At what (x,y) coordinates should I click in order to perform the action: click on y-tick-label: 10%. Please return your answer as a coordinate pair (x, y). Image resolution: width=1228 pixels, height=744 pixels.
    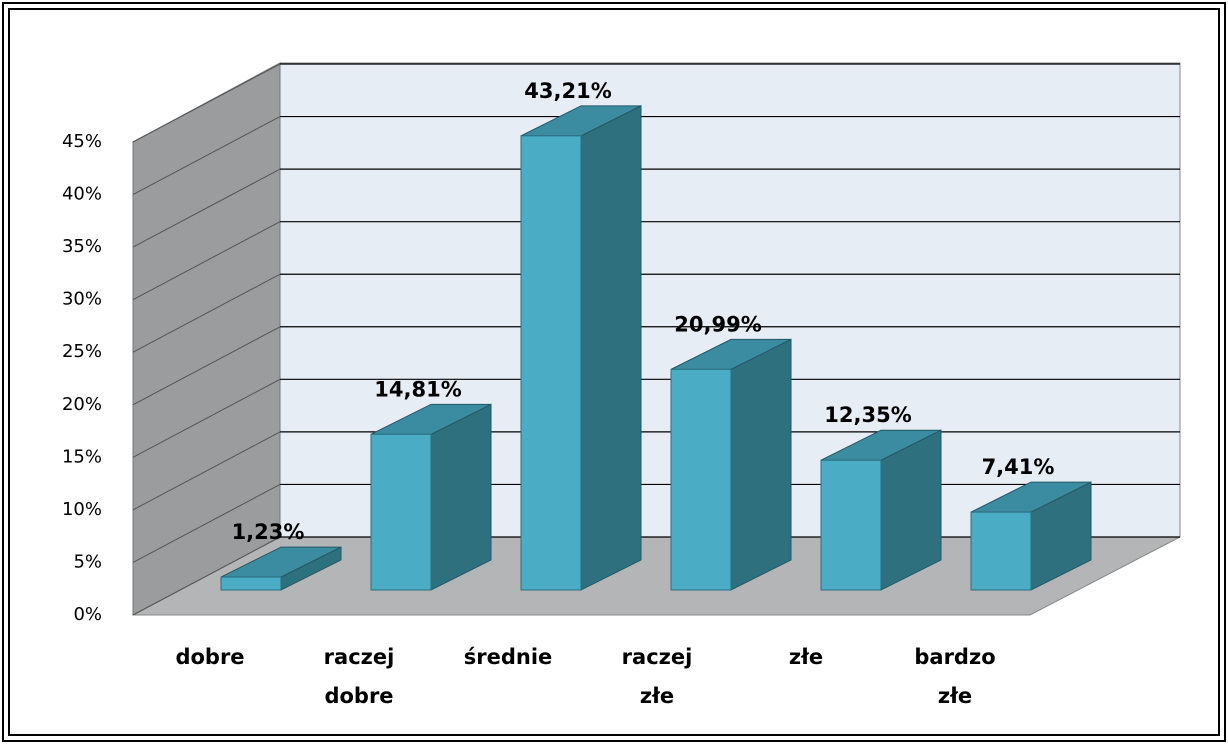
    Looking at the image, I should click on (82, 509).